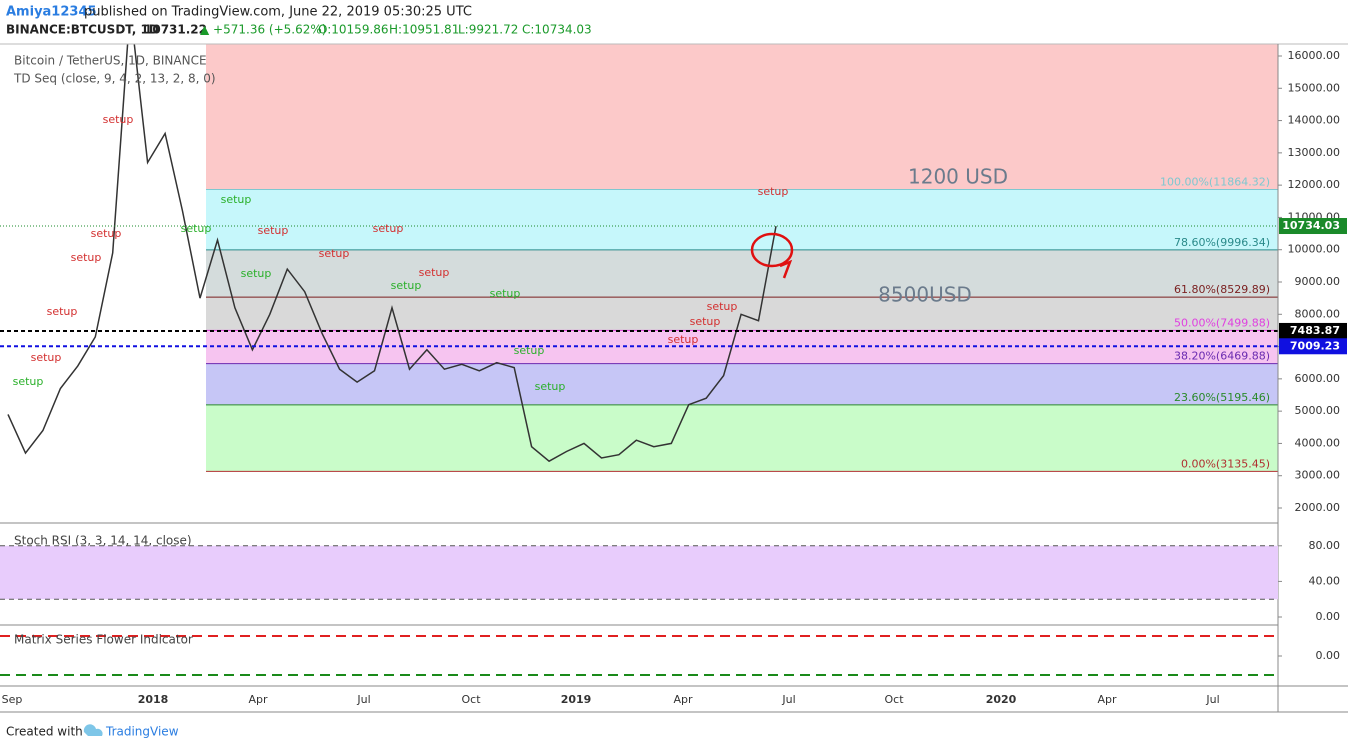 The height and width of the screenshot is (750, 1348). Describe the element at coordinates (1001, 699) in the screenshot. I see `x-tick-label: 2020` at that location.